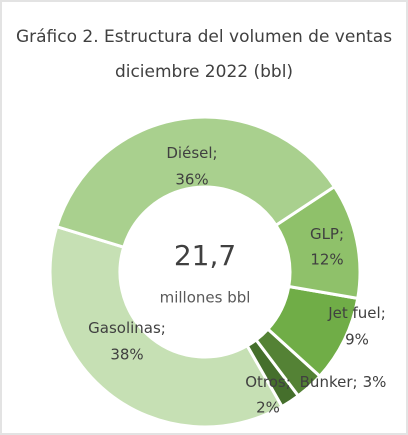 The image size is (408, 435). I want to click on label-category: GLP, so click(324, 234).